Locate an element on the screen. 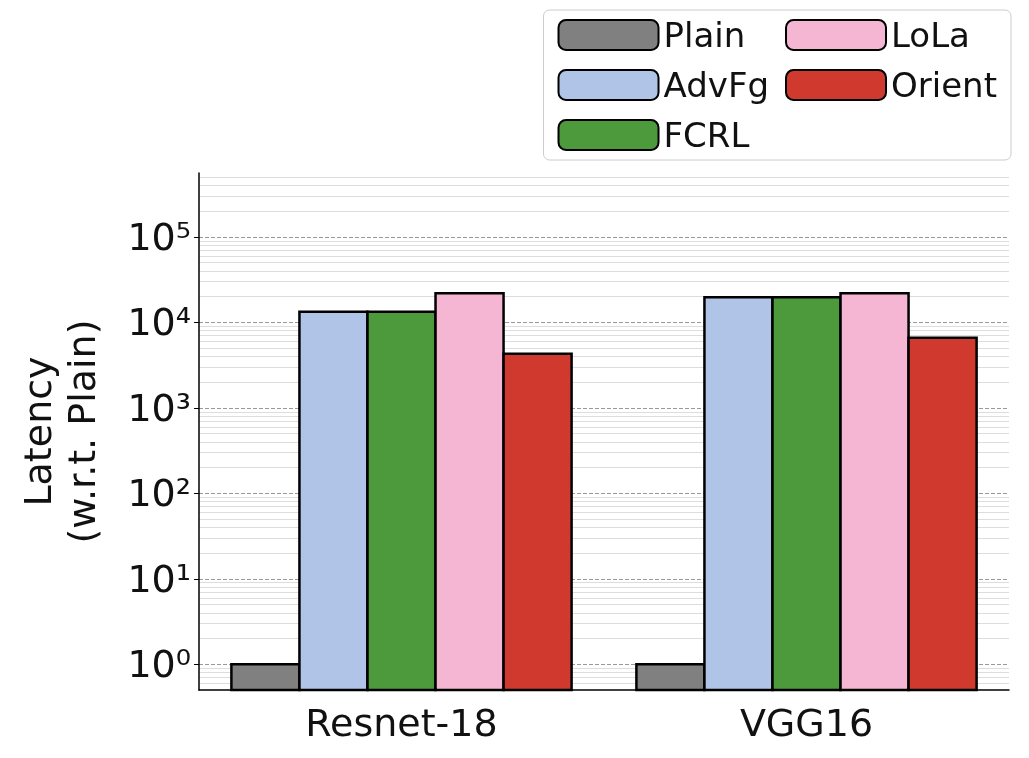 This screenshot has height=758, width=1029. legend-label: LoLa is located at coordinates (930, 35).